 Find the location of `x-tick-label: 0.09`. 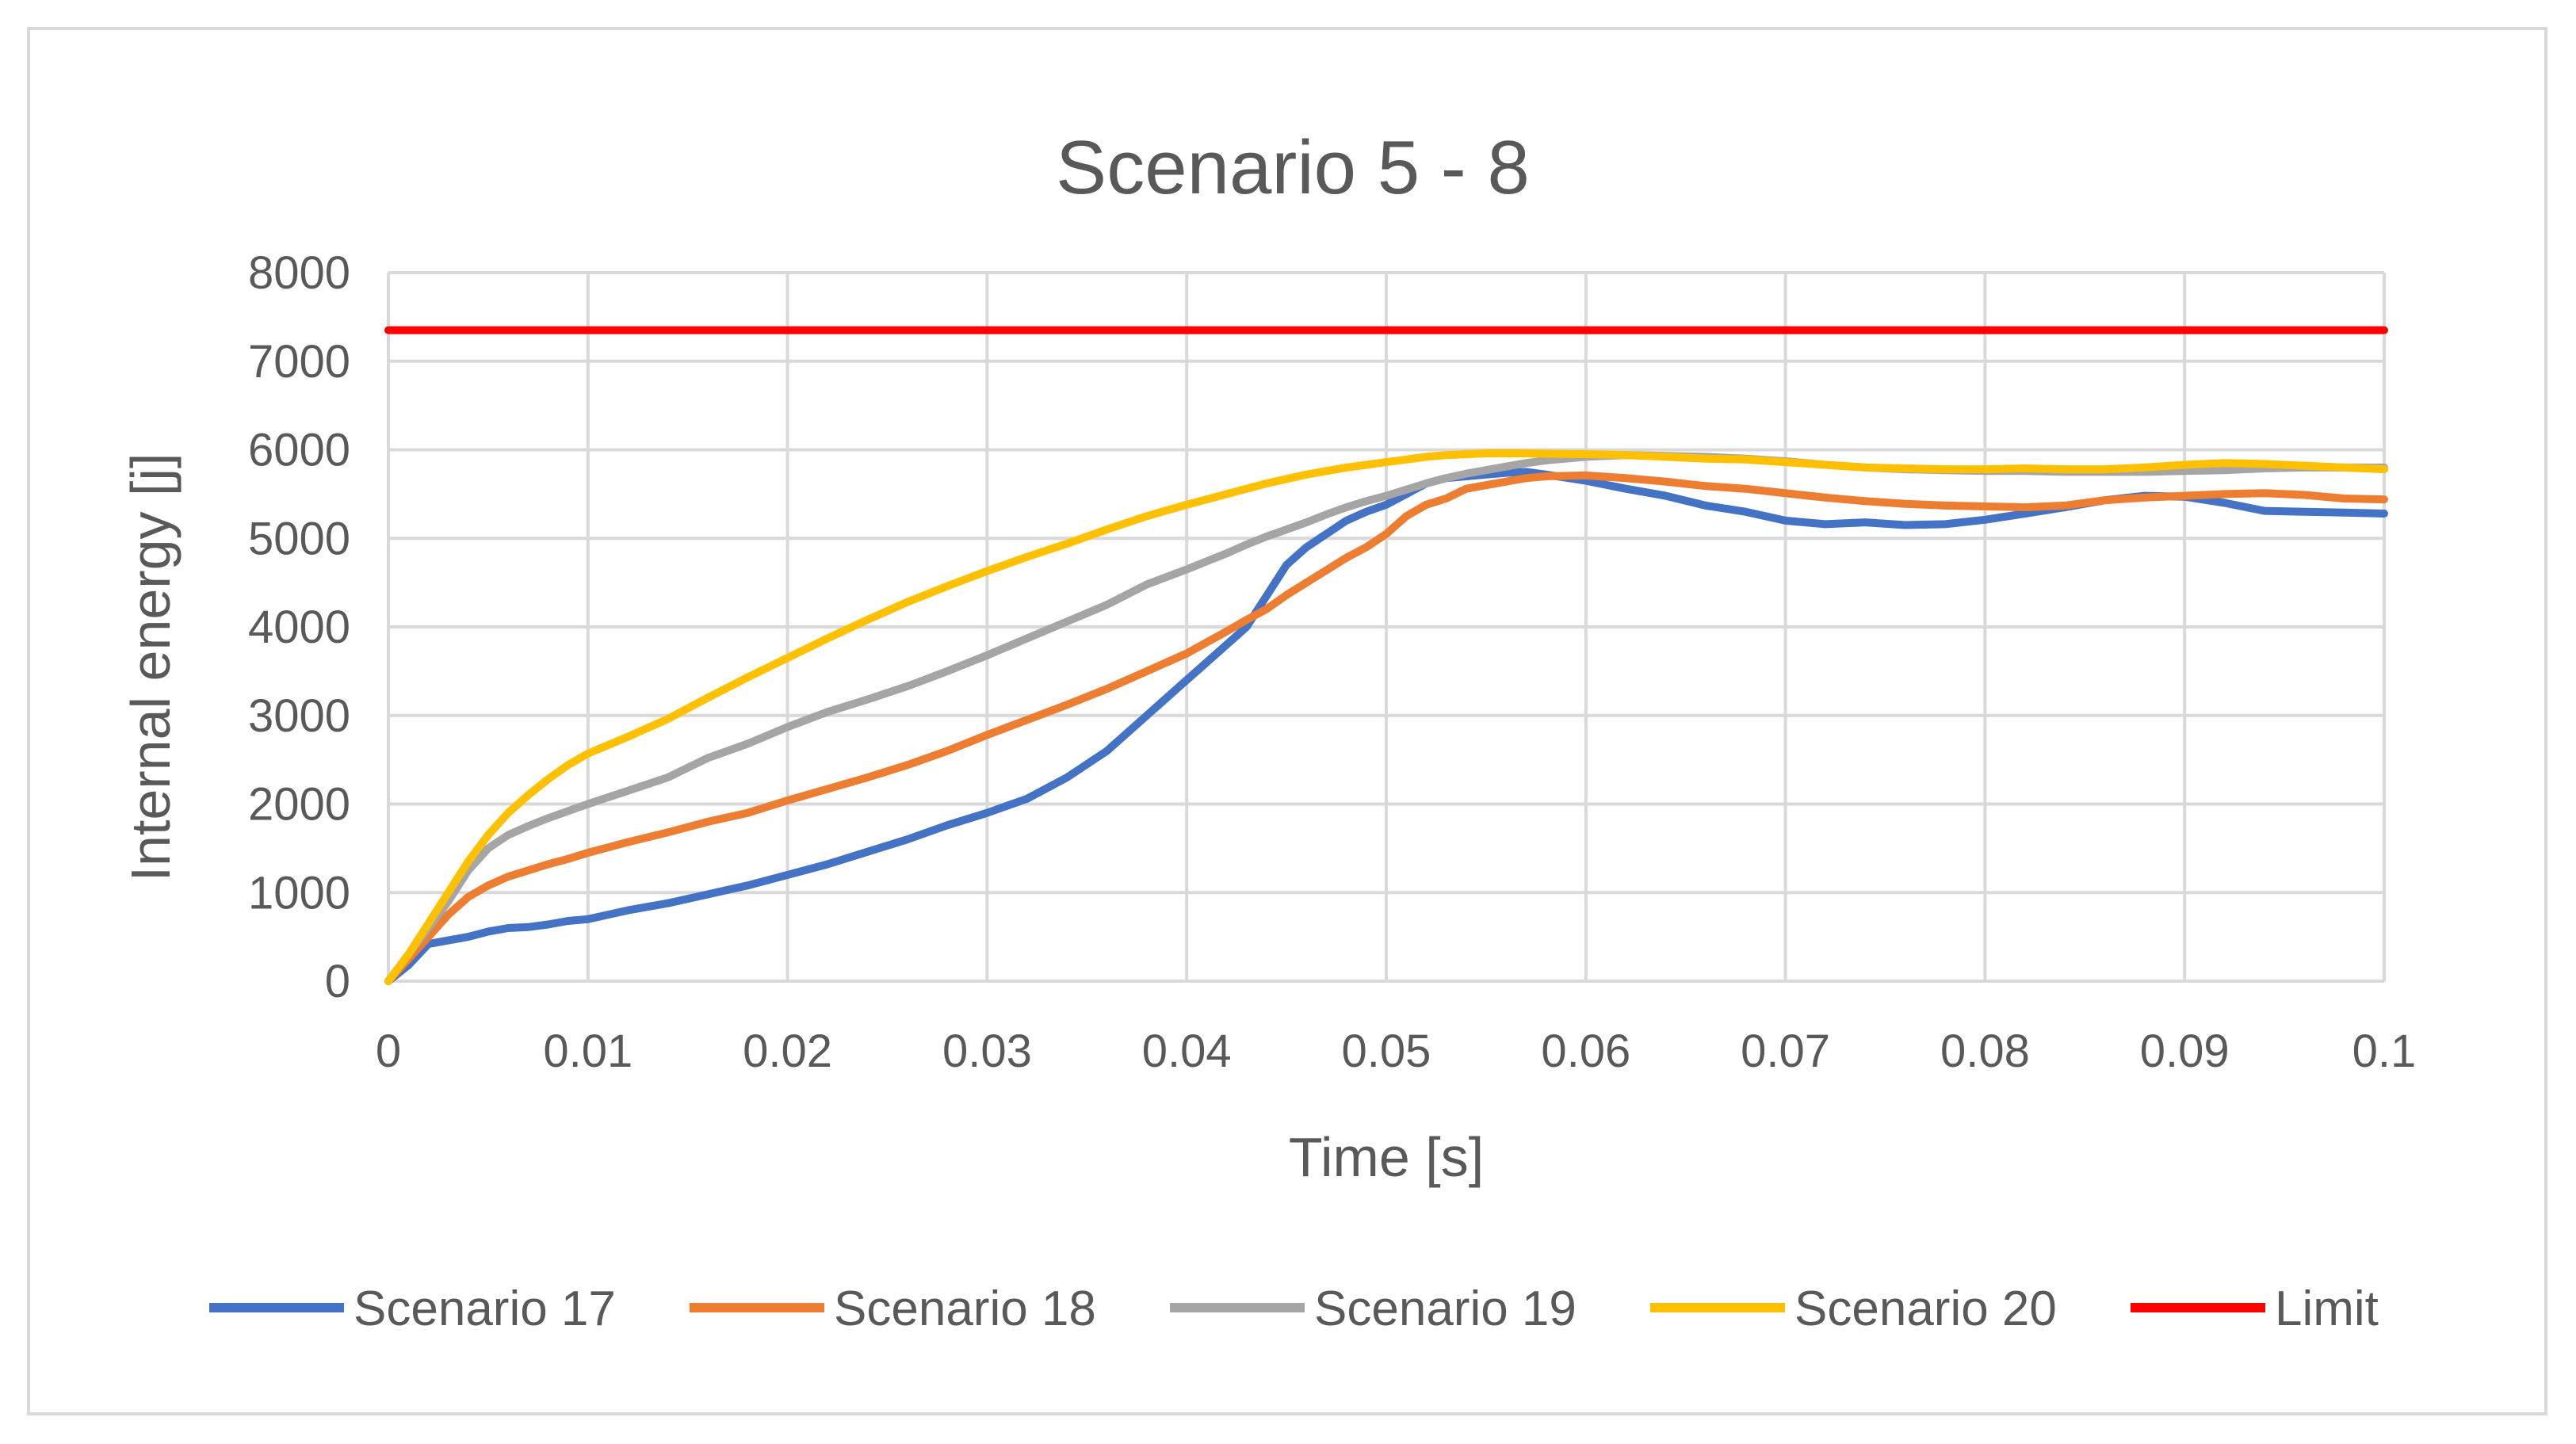

x-tick-label: 0.09 is located at coordinates (2185, 1051).